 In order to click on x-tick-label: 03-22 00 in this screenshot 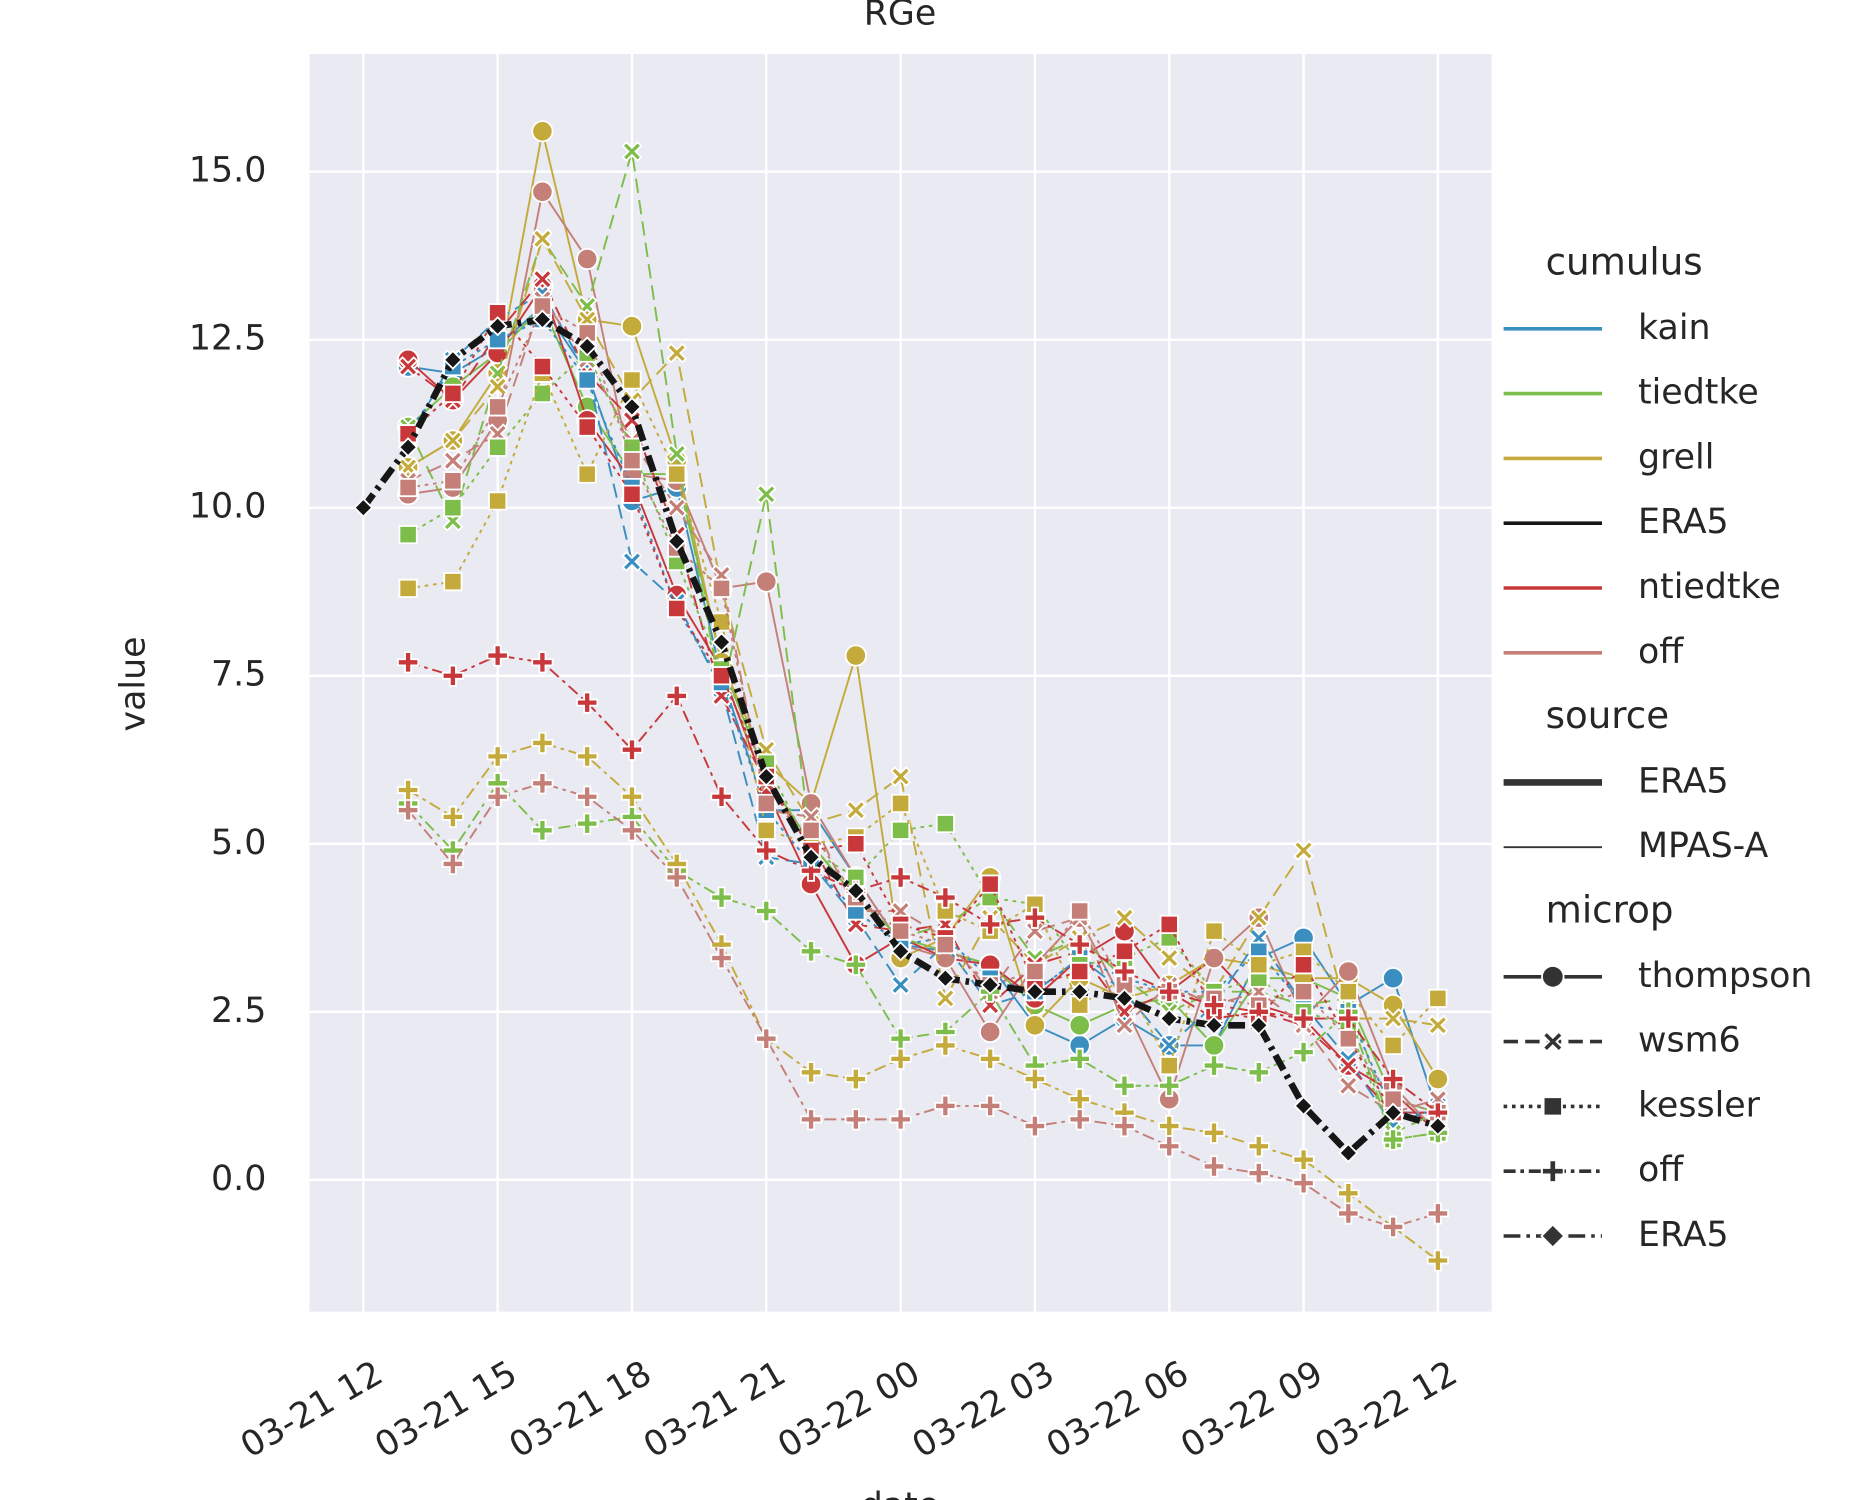, I will do `click(848, 1409)`.